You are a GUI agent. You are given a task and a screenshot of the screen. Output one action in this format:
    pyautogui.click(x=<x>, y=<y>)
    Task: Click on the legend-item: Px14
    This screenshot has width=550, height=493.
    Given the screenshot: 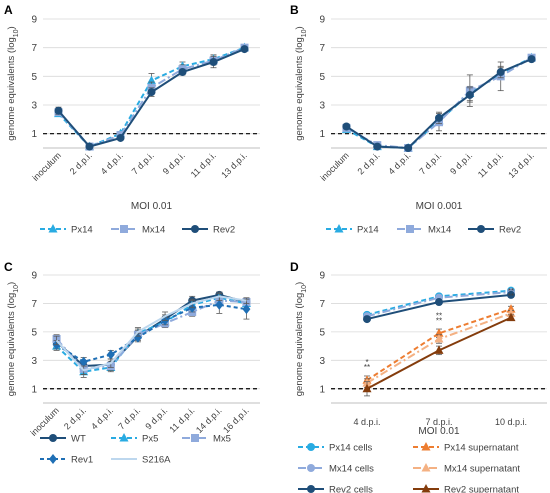 What is the action you would take?
    pyautogui.click(x=66, y=230)
    